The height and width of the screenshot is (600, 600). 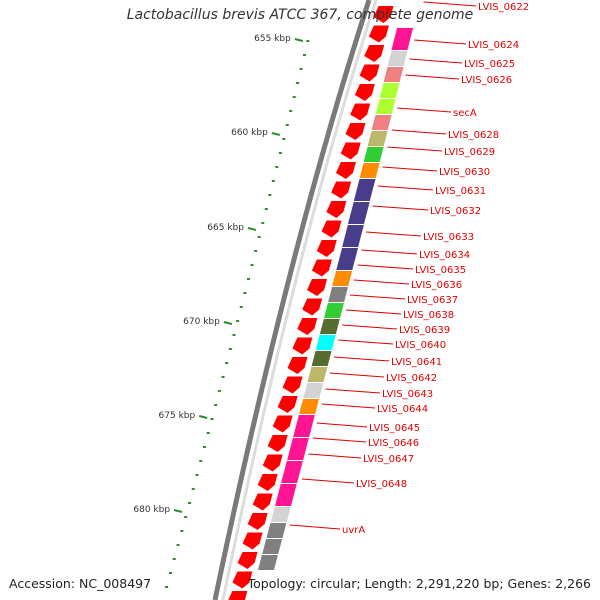 What do you see at coordinates (436, 285) in the screenshot?
I see `gene-label: LVIS_0636` at bounding box center [436, 285].